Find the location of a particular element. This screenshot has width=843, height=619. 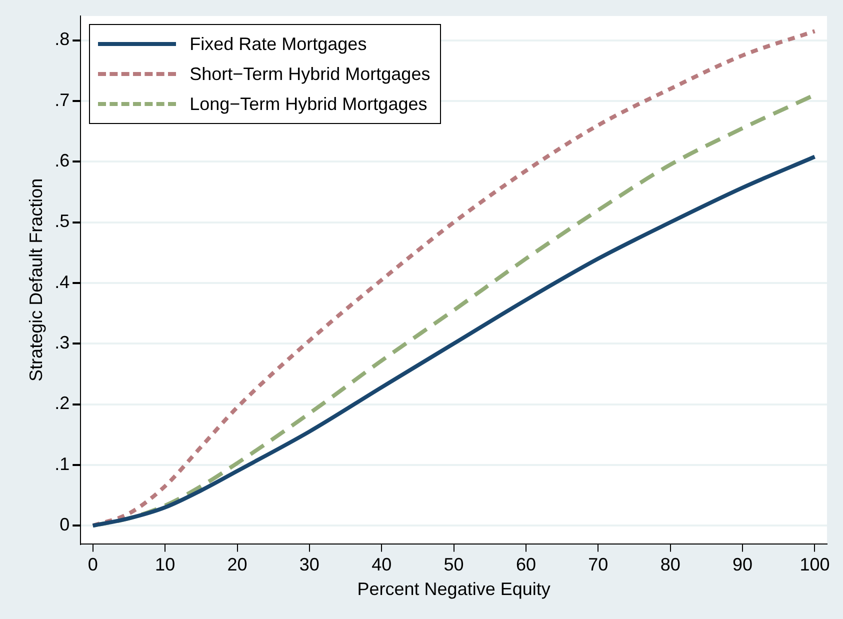

y-tick-label: .2 is located at coordinates (62, 403).